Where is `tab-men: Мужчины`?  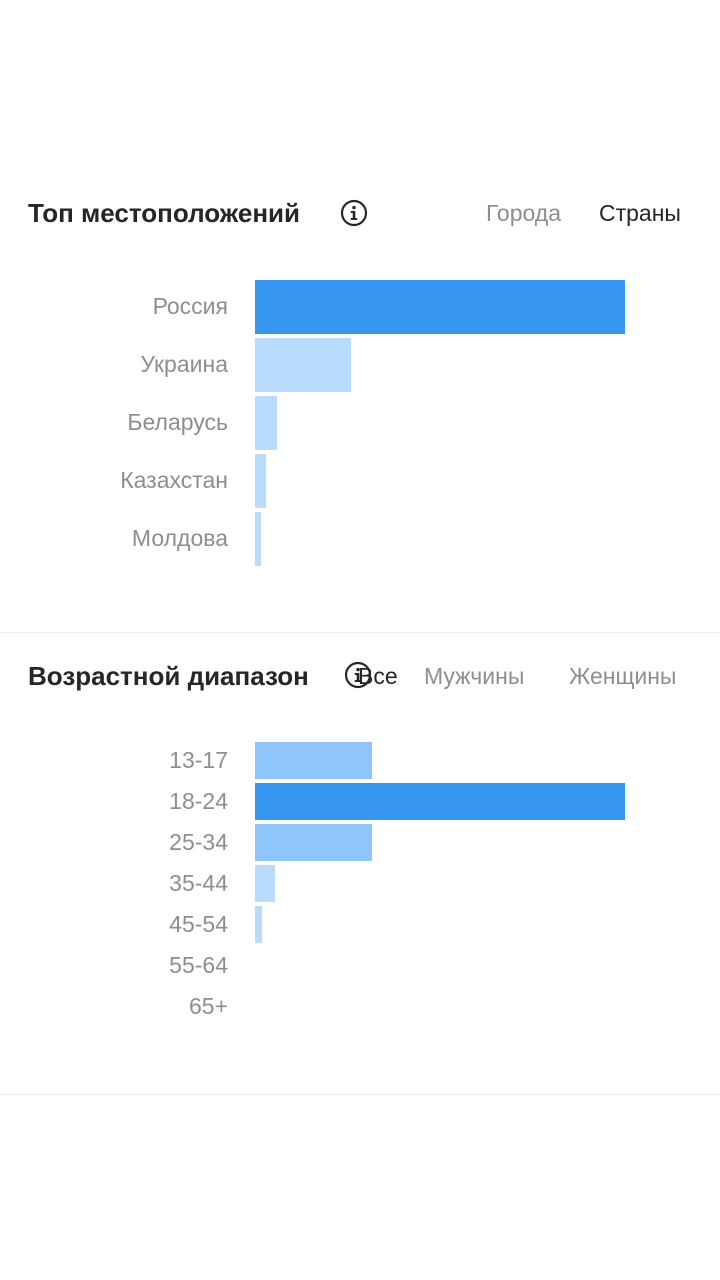 tab-men: Мужчины is located at coordinates (474, 676).